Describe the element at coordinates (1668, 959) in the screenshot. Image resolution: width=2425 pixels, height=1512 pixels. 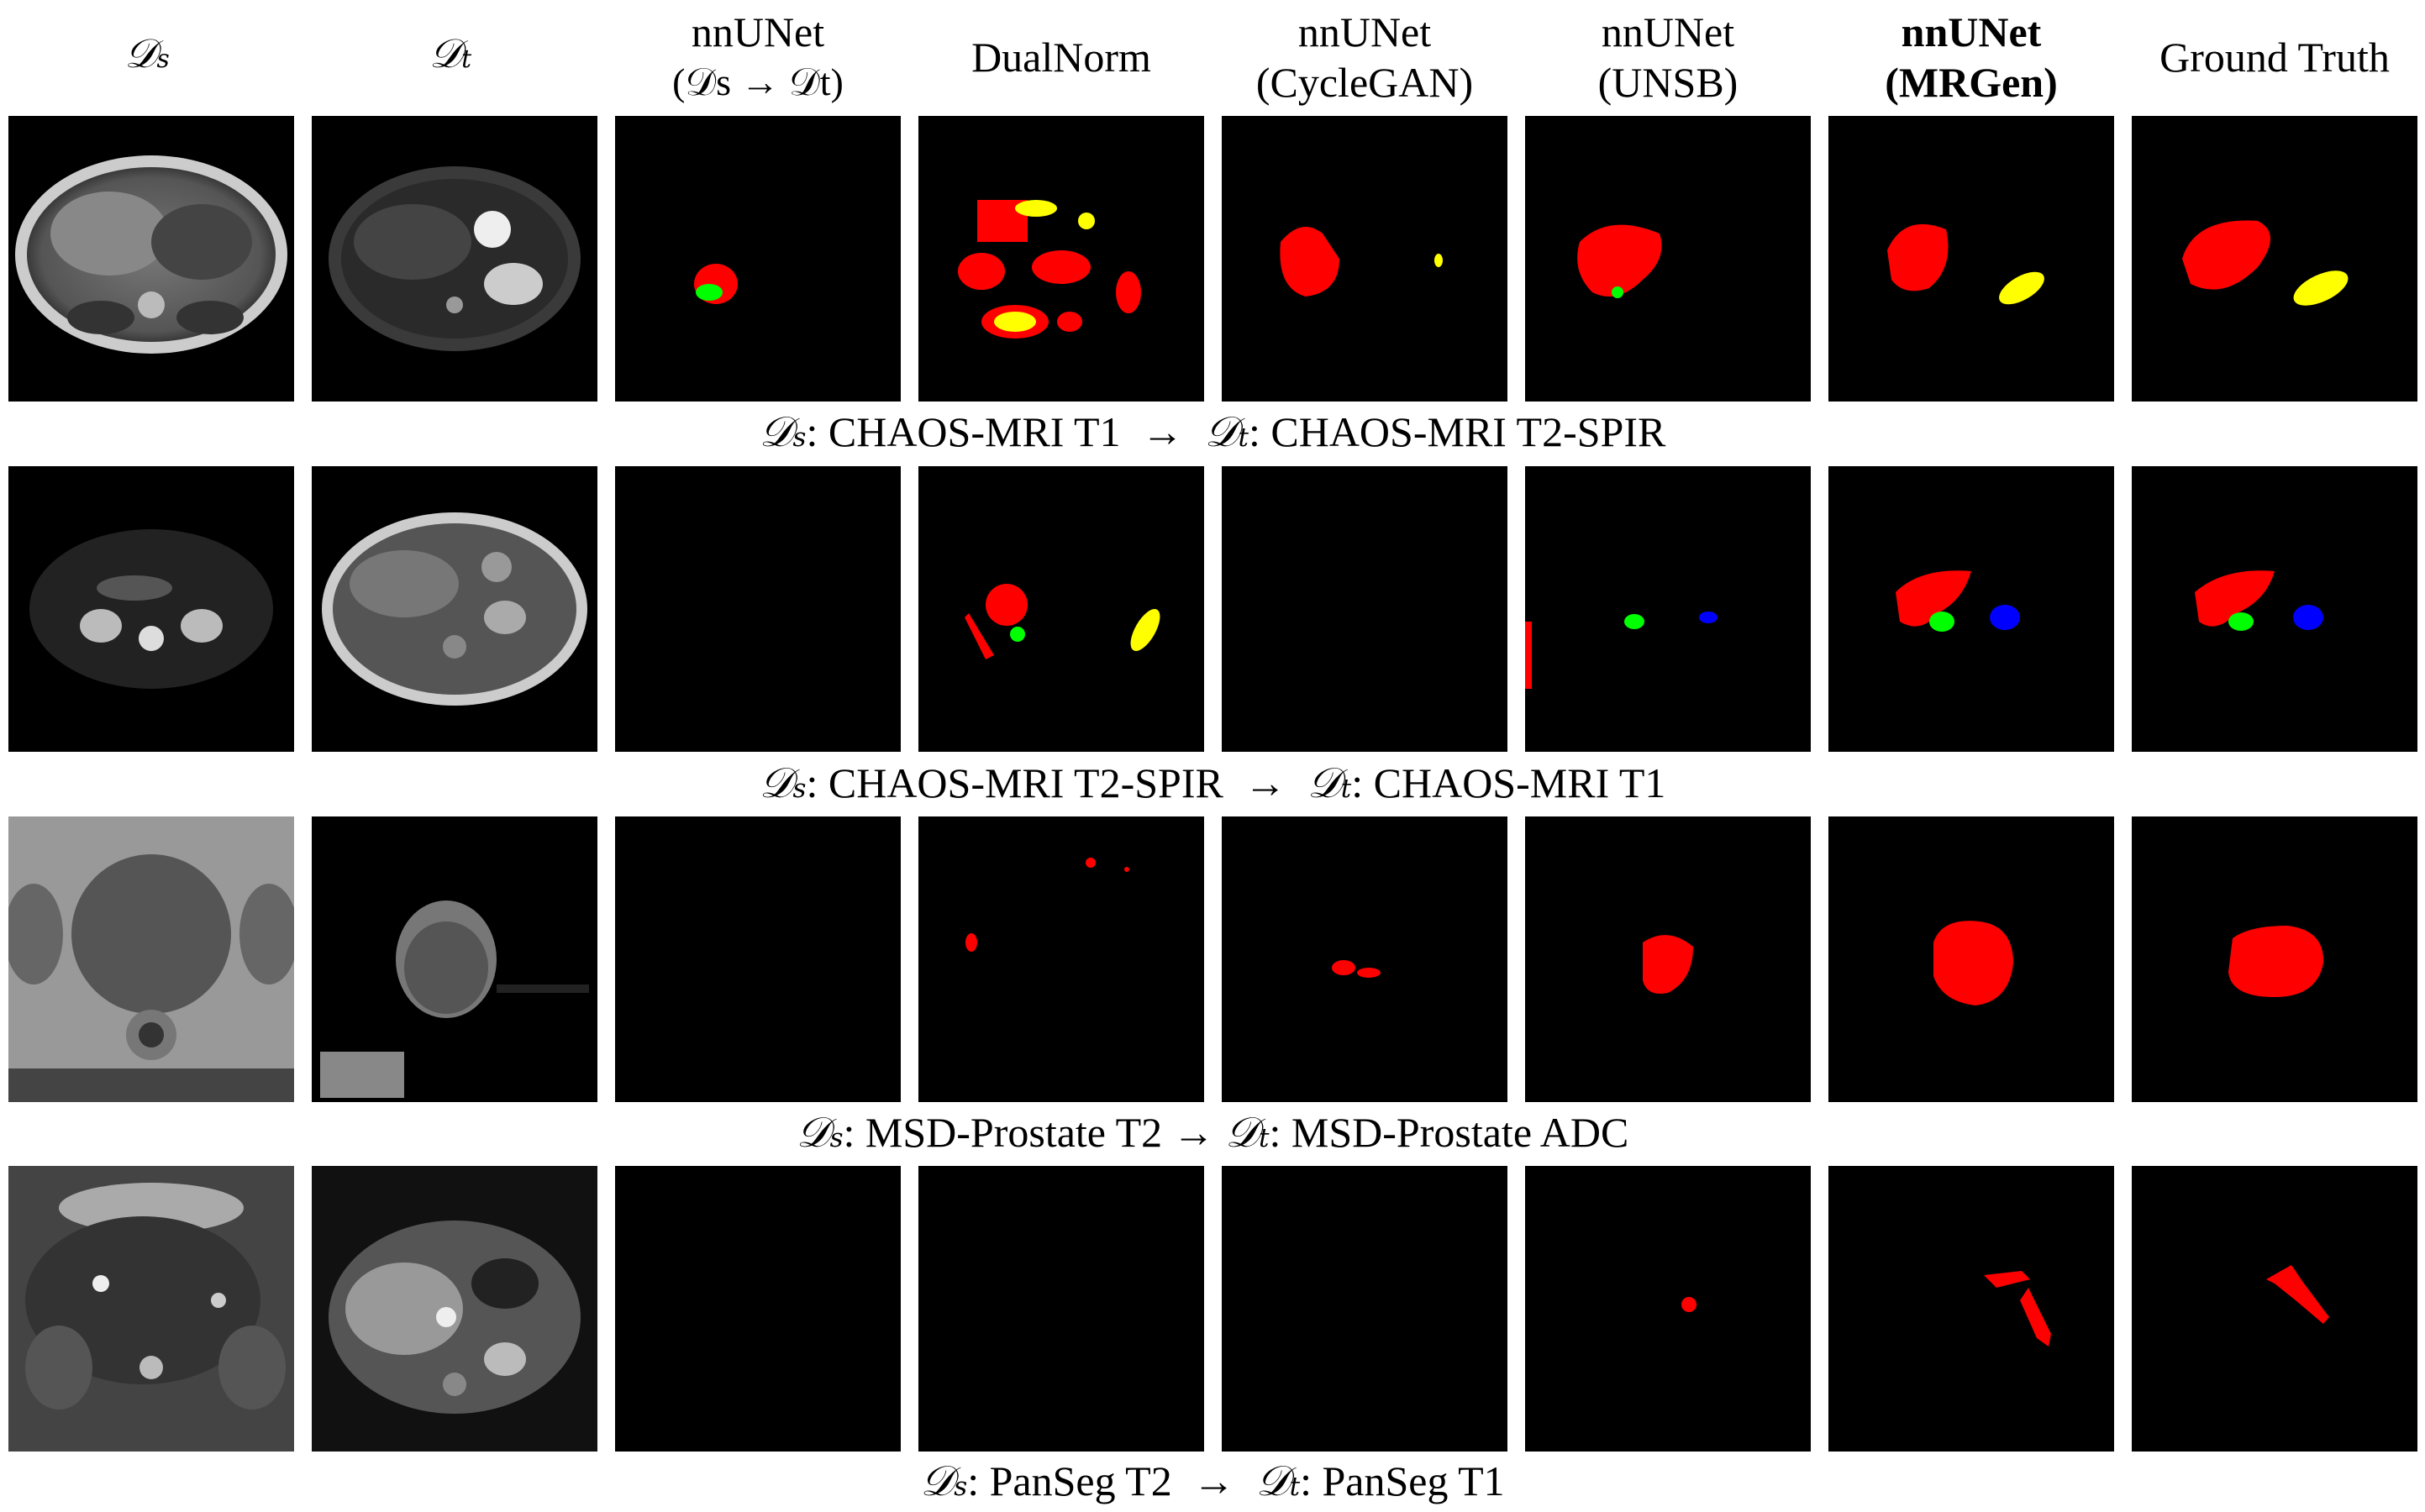
I see `row3-pred-nnunet-unsb` at that location.